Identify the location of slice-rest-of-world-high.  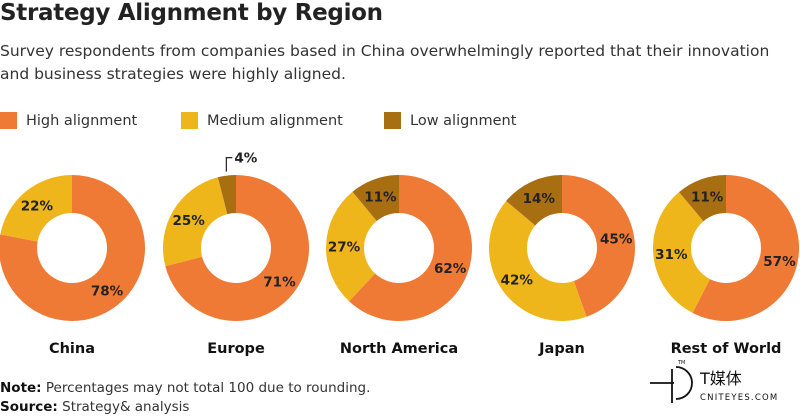
(745, 248).